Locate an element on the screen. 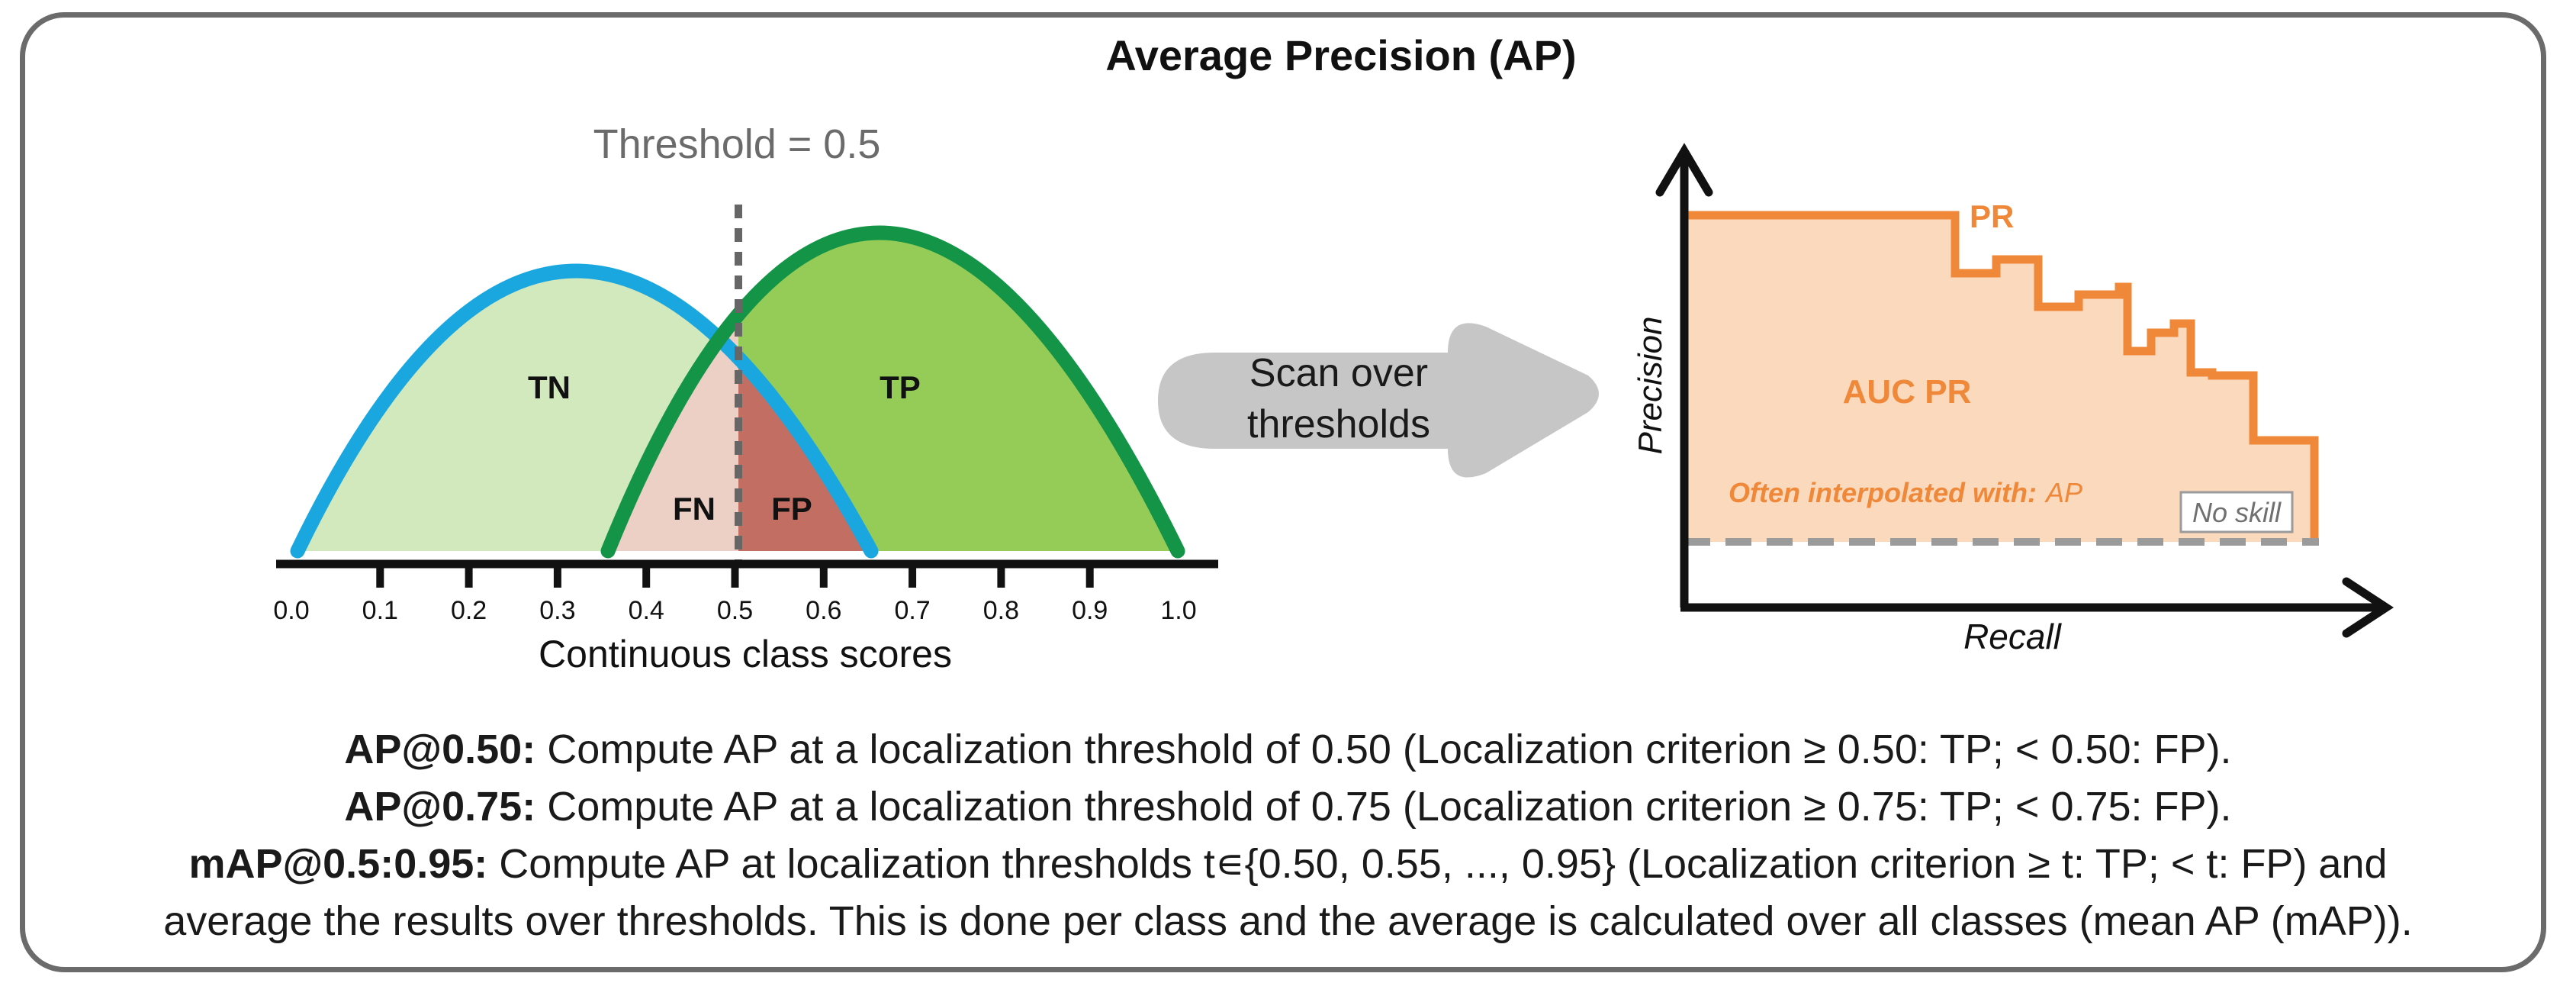  scan-arrow: Scan over thresholds is located at coordinates (1378, 400).